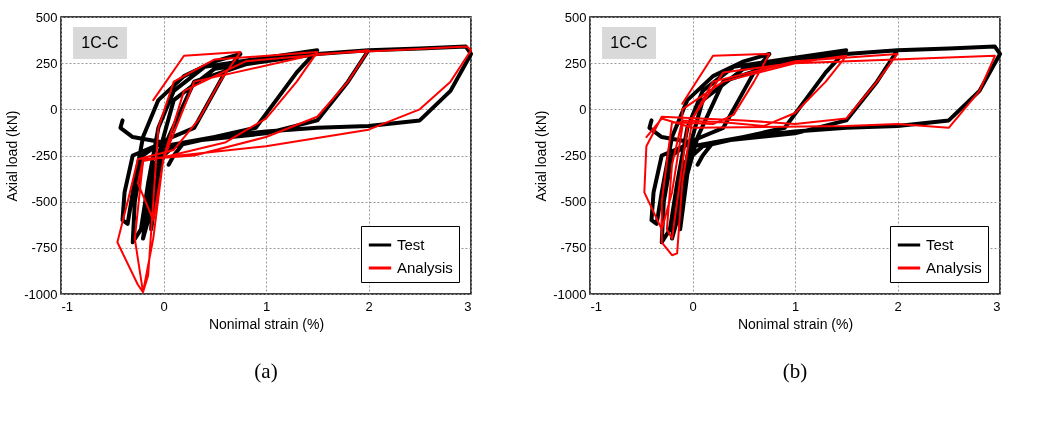 This screenshot has width=1042, height=425. Describe the element at coordinates (795, 371) in the screenshot. I see `text: (b)` at that location.